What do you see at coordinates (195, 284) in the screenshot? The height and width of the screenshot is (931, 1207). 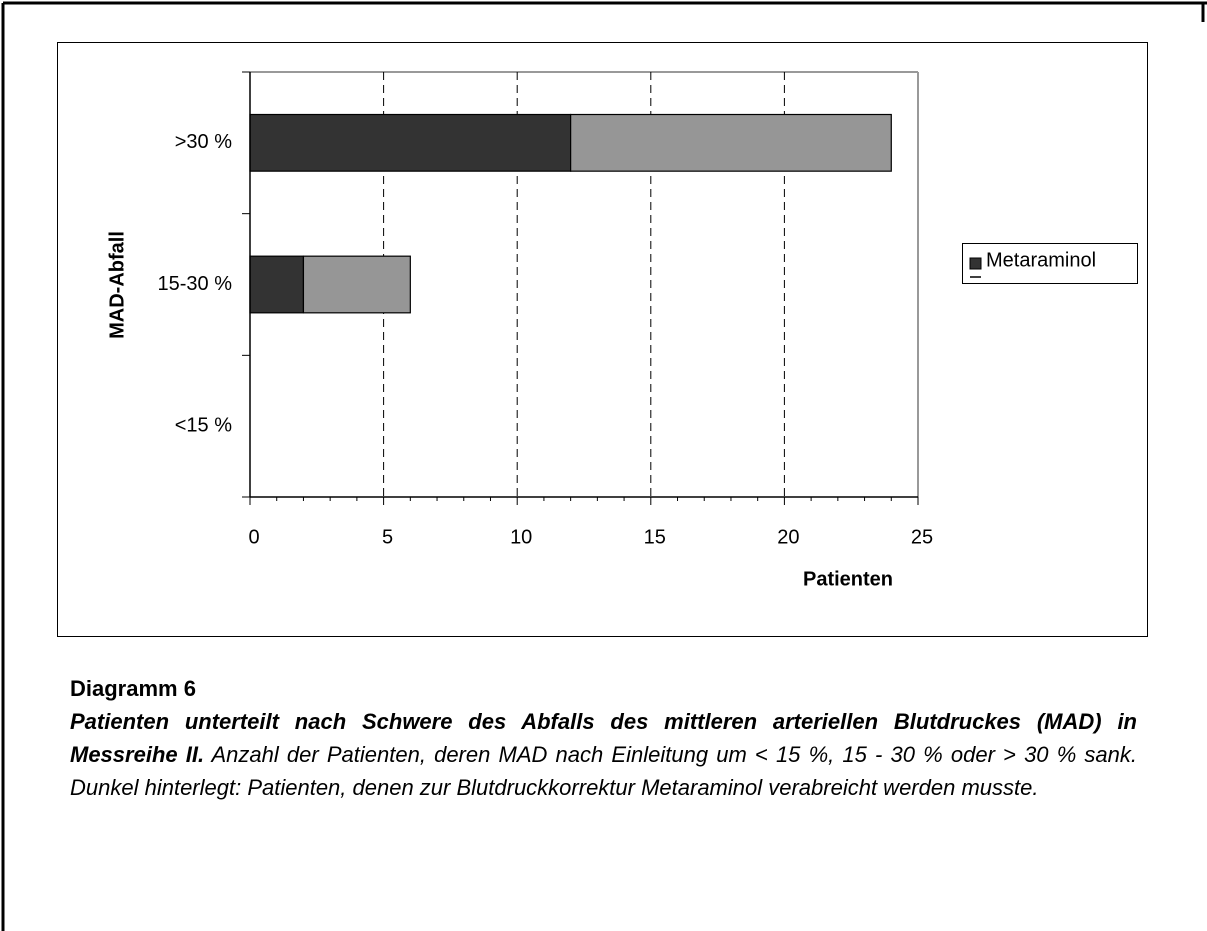 I see `y-tick-label: 15-30 %` at bounding box center [195, 284].